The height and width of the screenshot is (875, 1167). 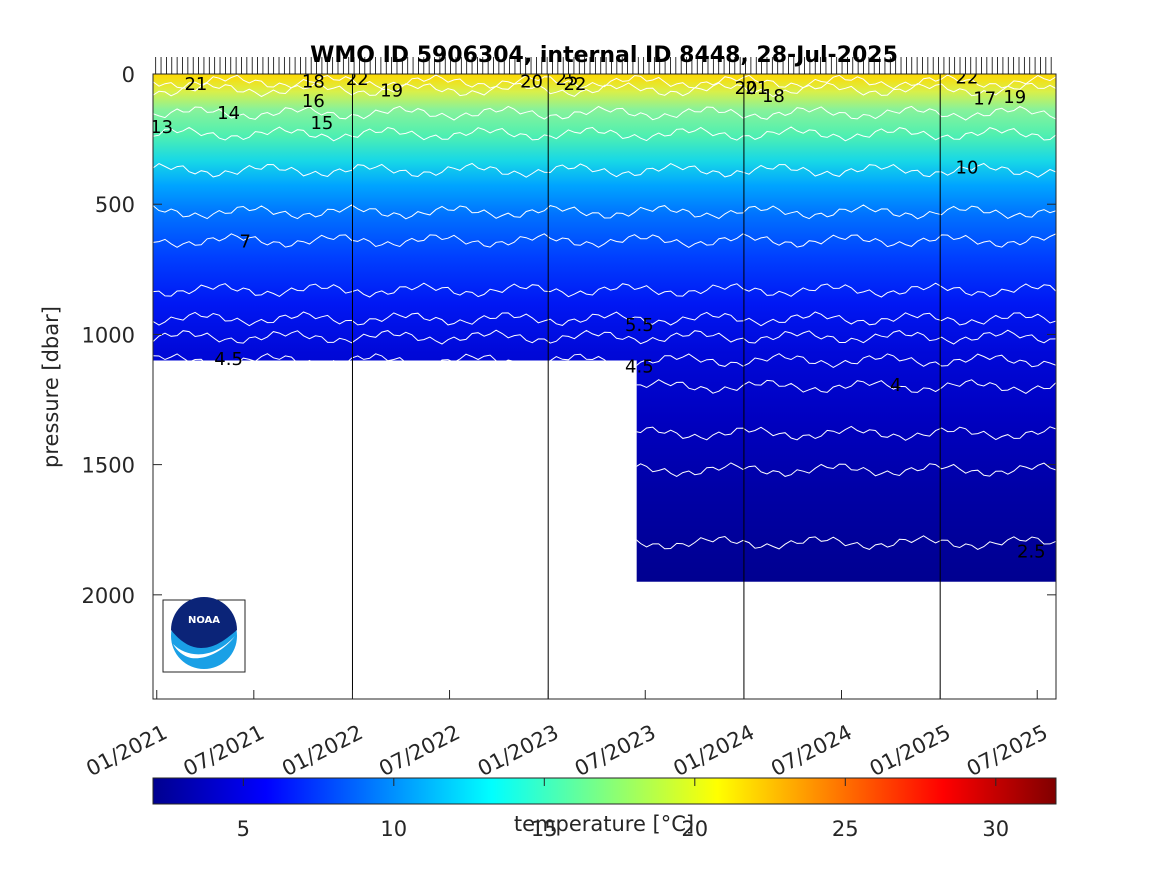 What do you see at coordinates (108, 596) in the screenshot?
I see `y-tick-label: 2000` at bounding box center [108, 596].